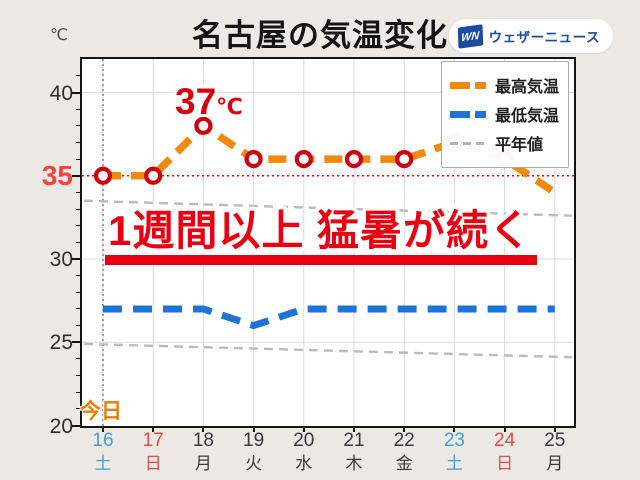  Describe the element at coordinates (329, 317) in the screenshot. I see `min-temp-line` at that location.